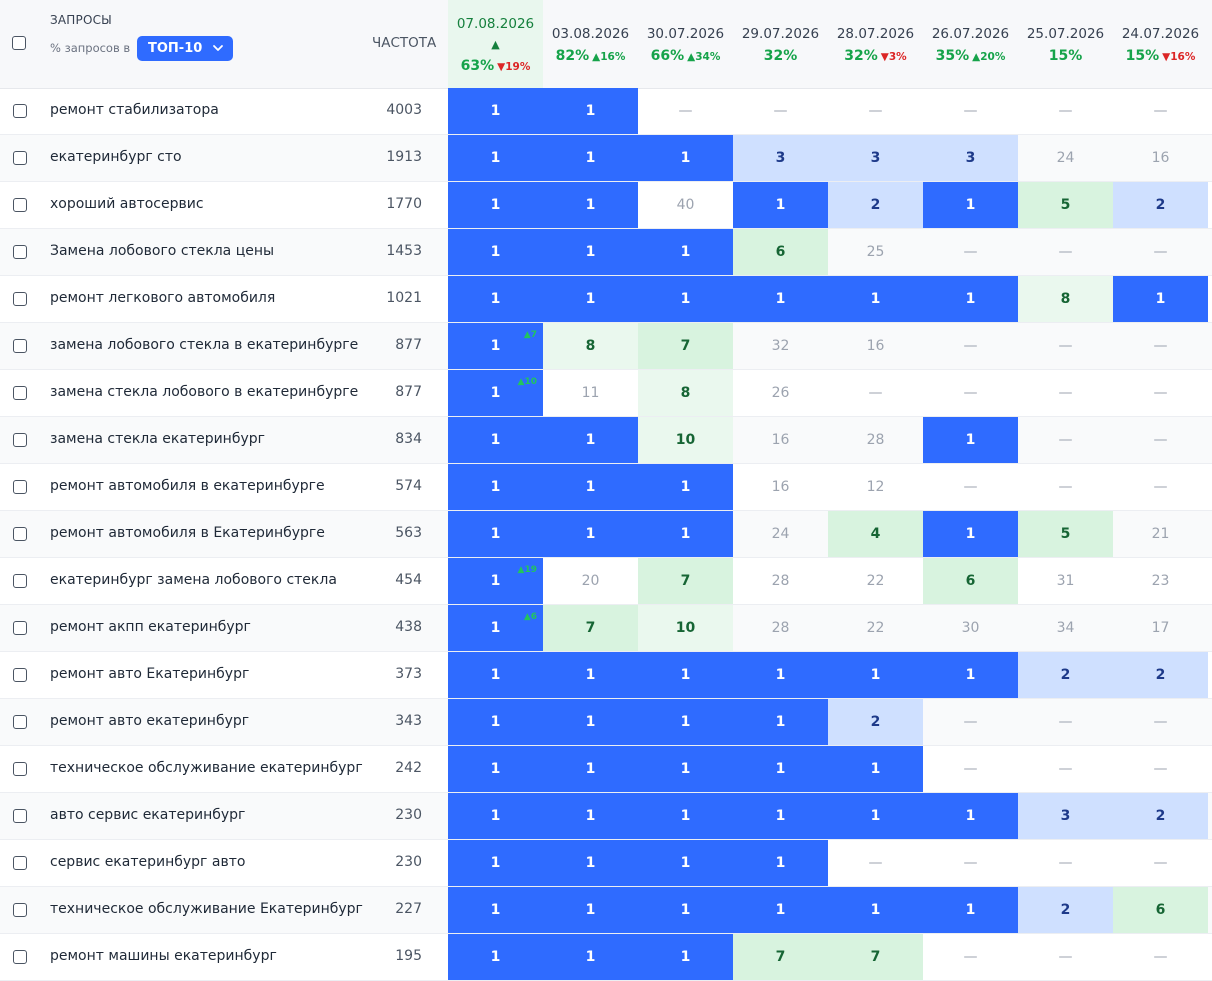 The image size is (1212, 981). What do you see at coordinates (495, 581) in the screenshot?
I see `position-cell: 1 ▲19` at bounding box center [495, 581].